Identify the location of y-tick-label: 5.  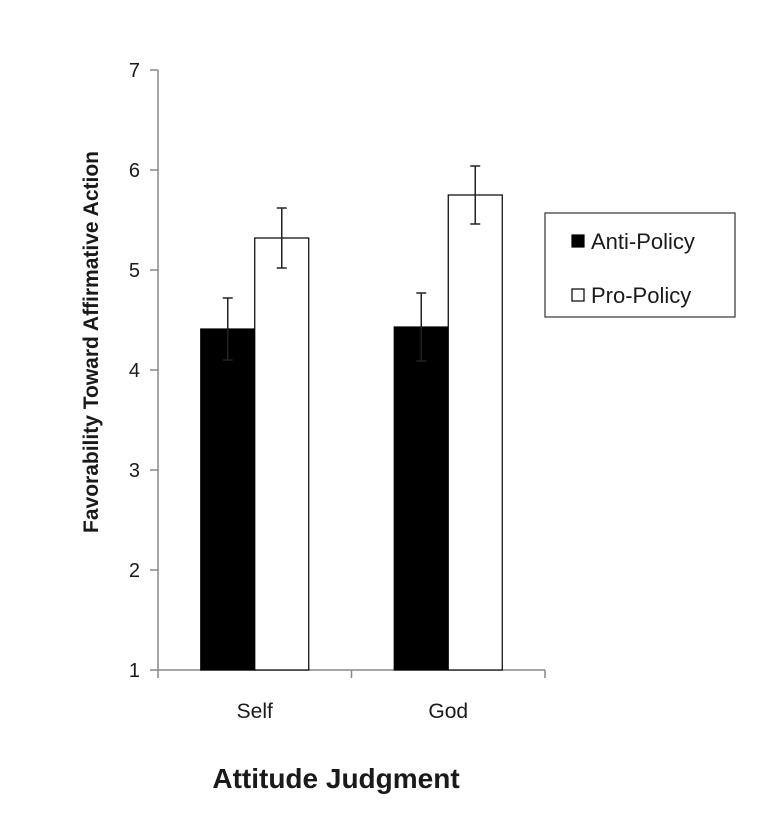
(134, 271).